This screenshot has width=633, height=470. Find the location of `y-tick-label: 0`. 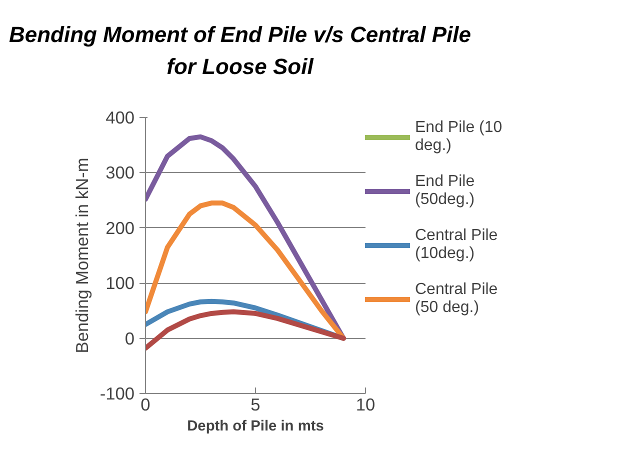

y-tick-label: 0 is located at coordinates (129, 338).